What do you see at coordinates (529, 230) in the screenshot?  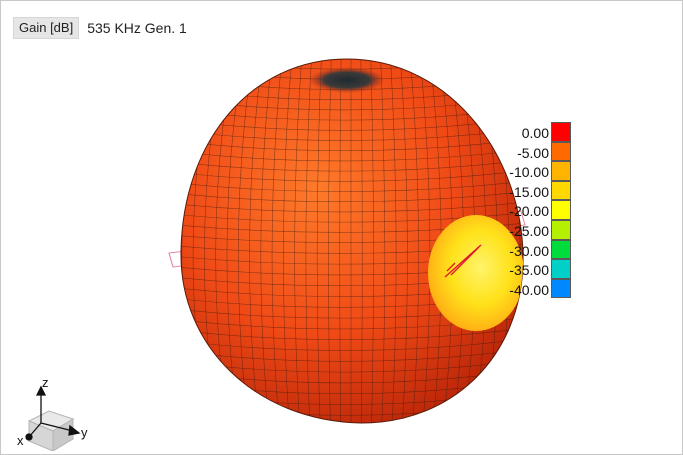 I see `legend-item-label: -25.00` at bounding box center [529, 230].